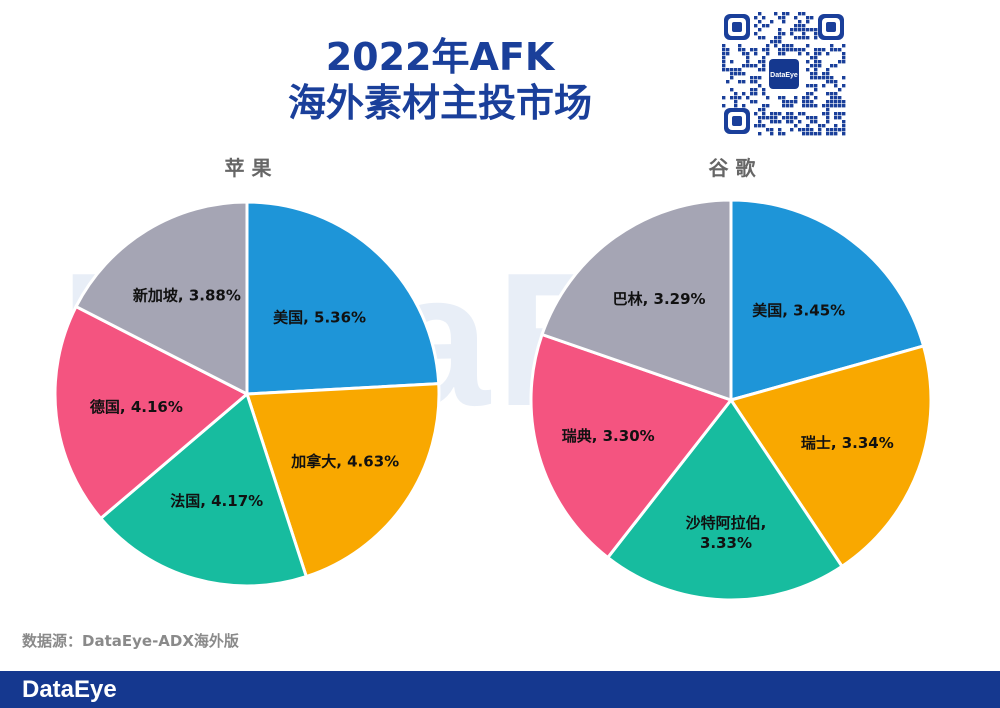  Describe the element at coordinates (629, 436) in the screenshot. I see `slice-value: 3.30%` at that location.